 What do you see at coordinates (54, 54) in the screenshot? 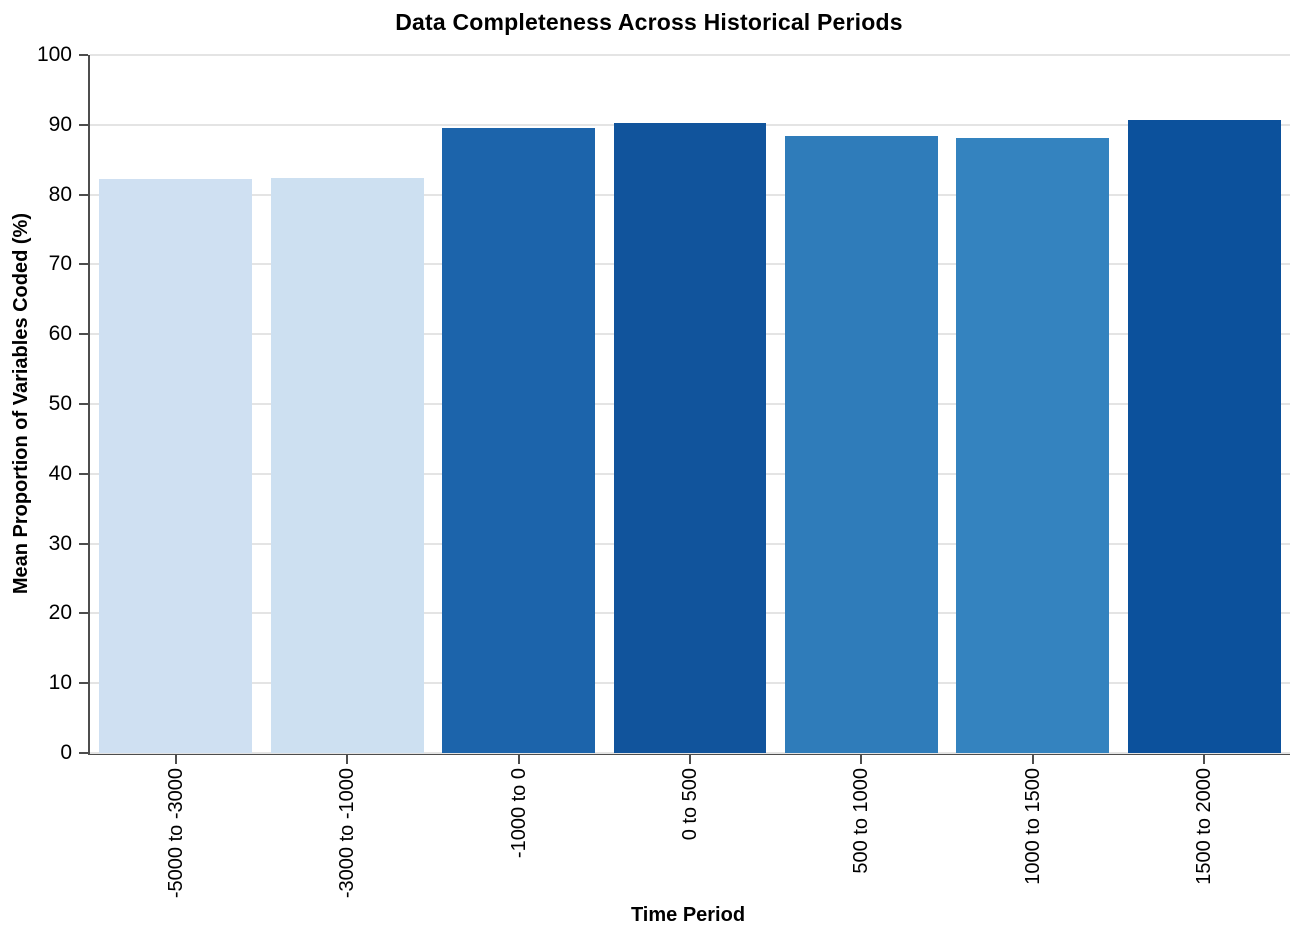
I see `y-tick-label: 100` at bounding box center [54, 54].